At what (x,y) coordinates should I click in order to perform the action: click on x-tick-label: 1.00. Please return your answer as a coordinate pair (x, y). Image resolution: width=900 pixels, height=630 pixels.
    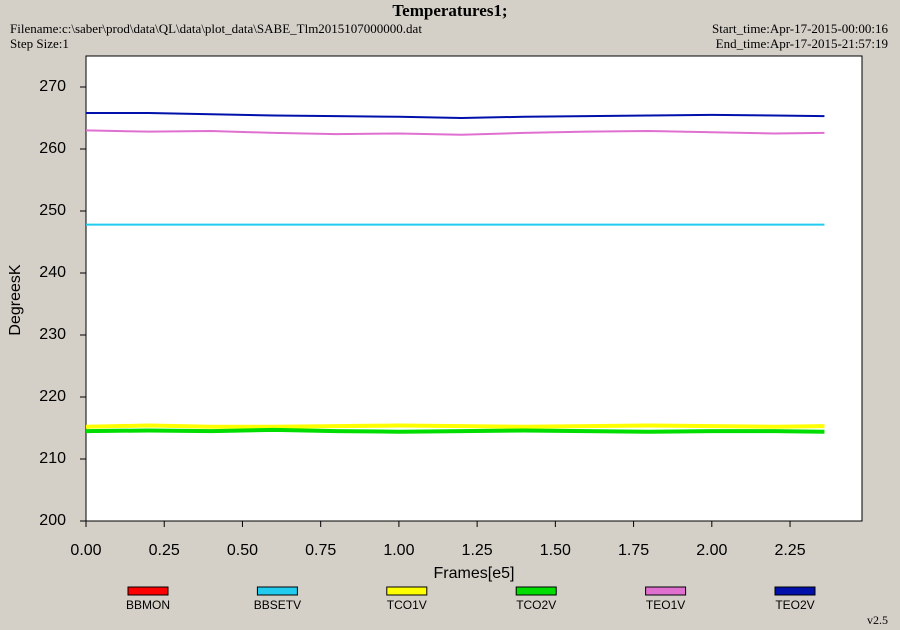
    Looking at the image, I should click on (398, 550).